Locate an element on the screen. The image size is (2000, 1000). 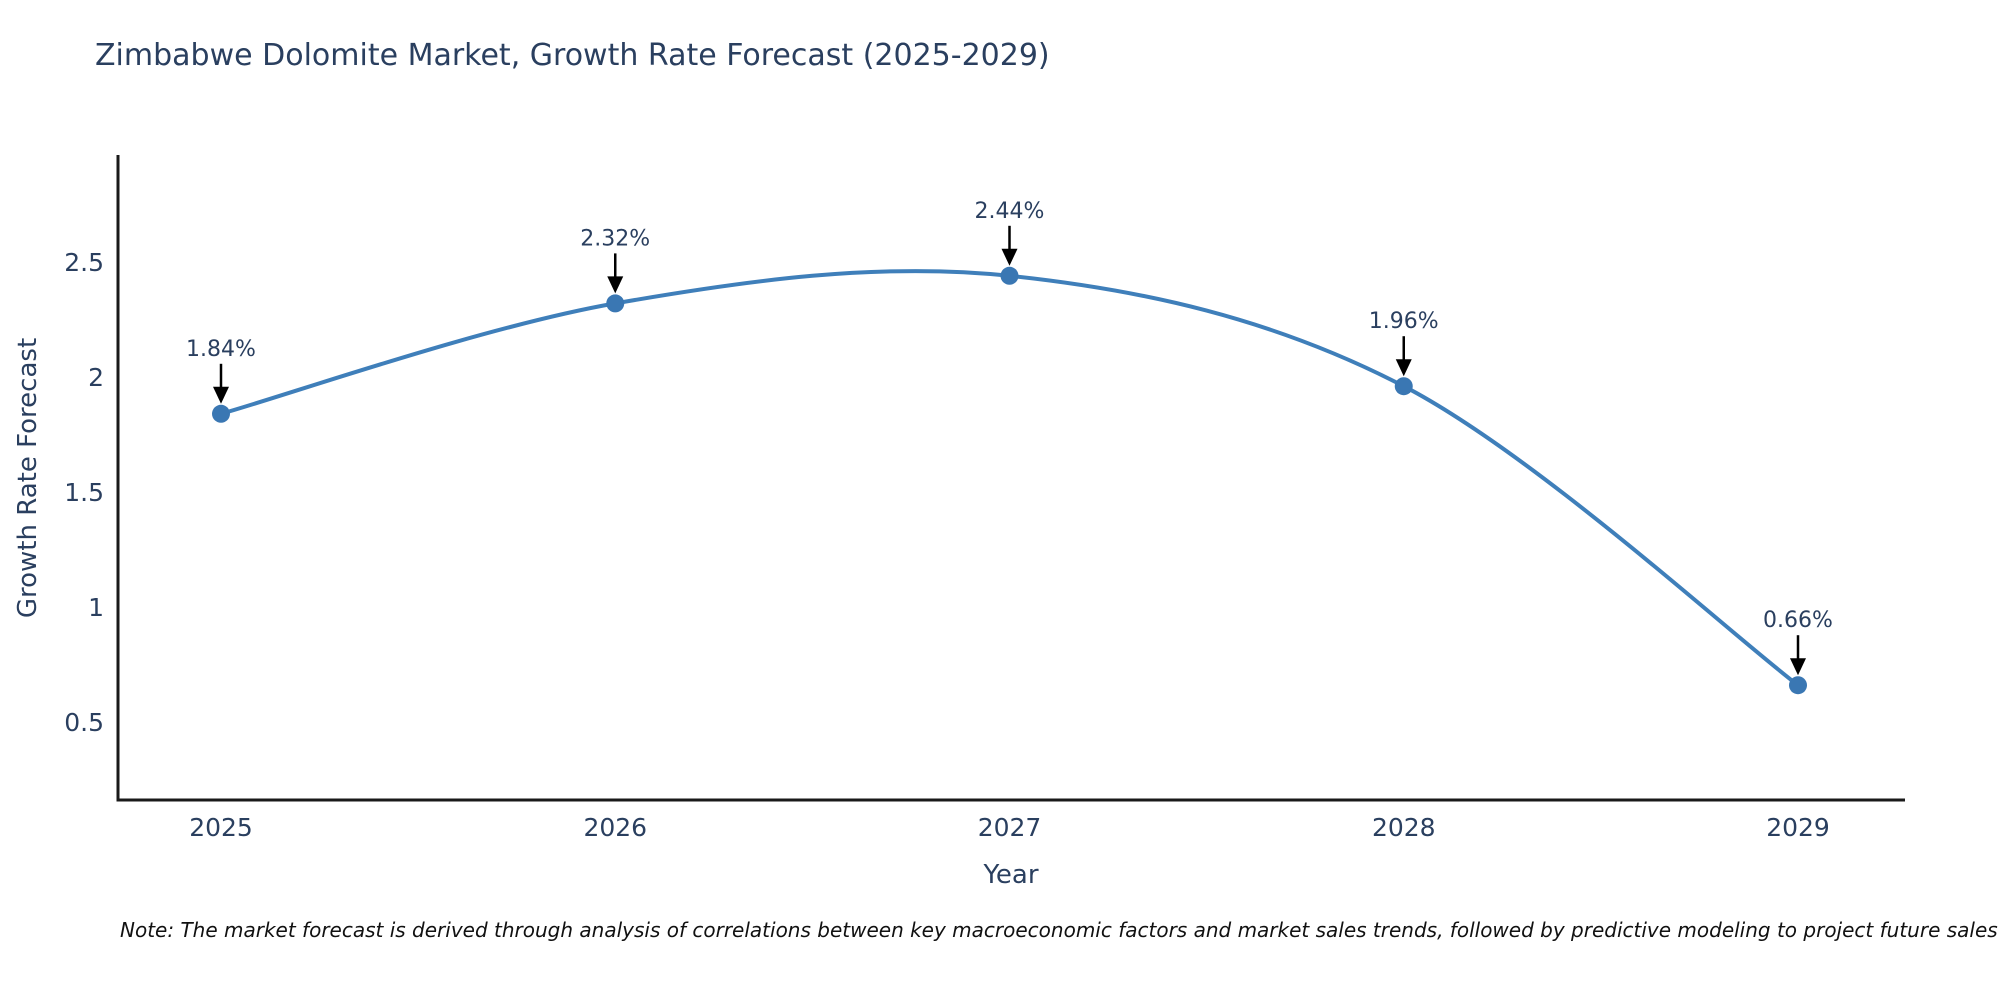
x-tick-label: 2026 is located at coordinates (615, 827).